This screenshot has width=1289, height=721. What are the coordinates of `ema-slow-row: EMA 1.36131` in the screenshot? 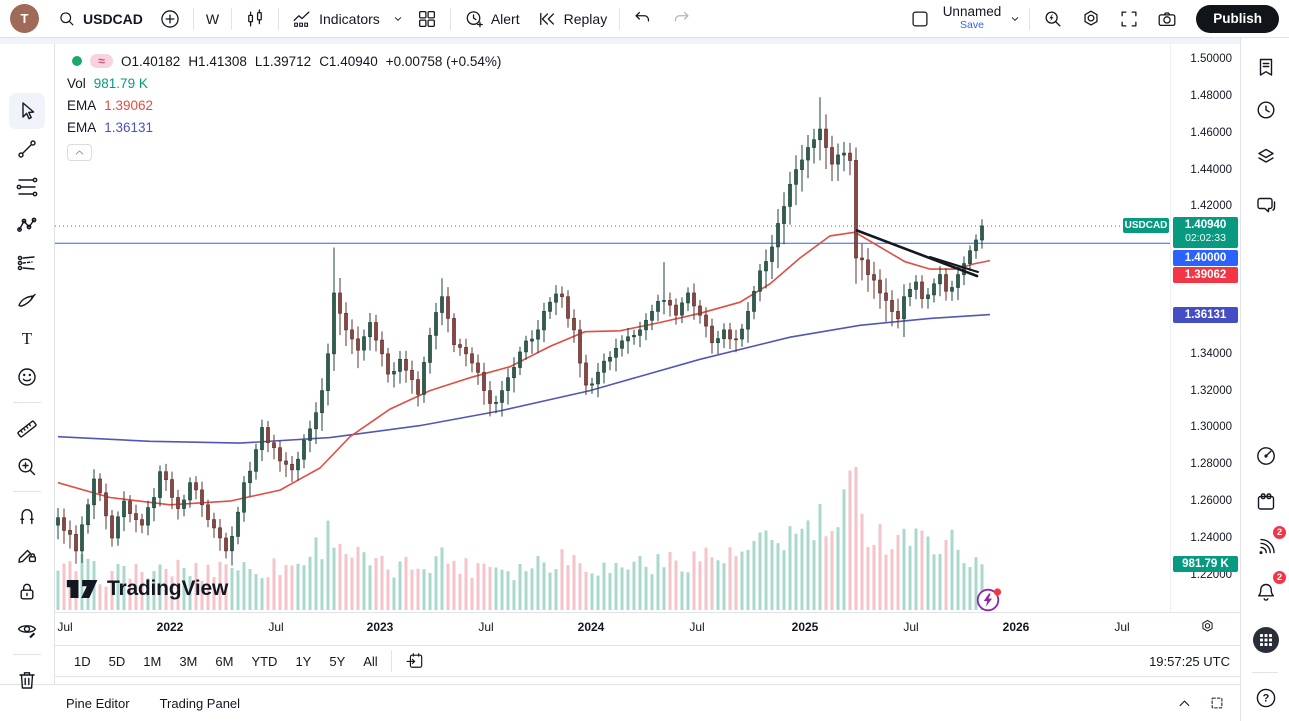 It's located at (283, 127).